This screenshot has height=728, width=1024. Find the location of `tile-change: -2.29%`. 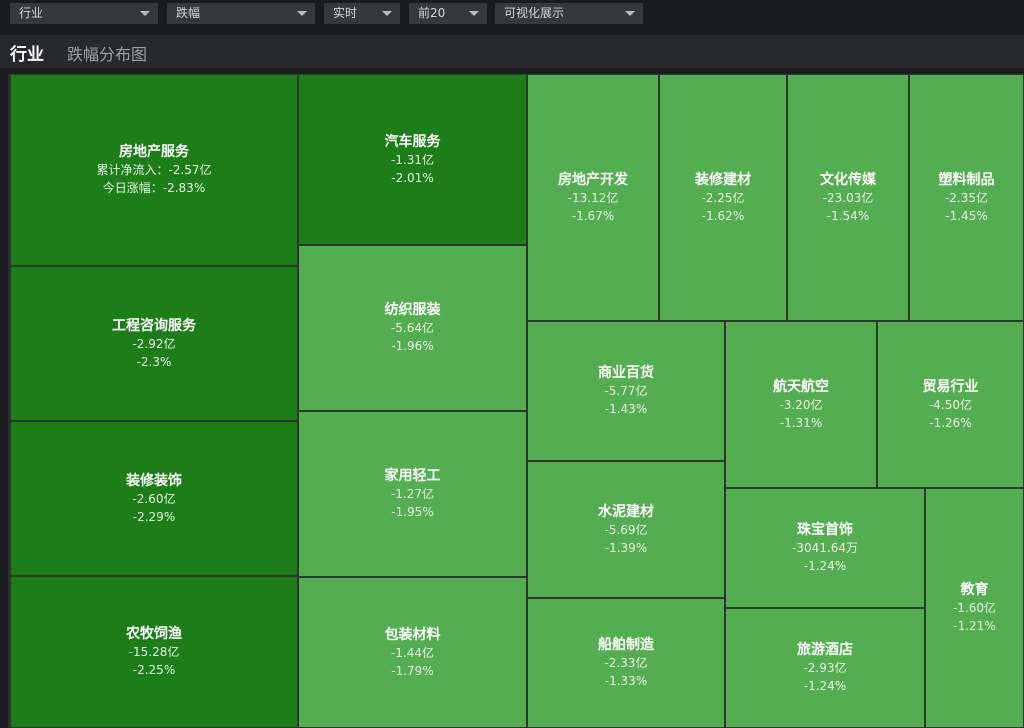

tile-change: -2.29% is located at coordinates (154, 516).